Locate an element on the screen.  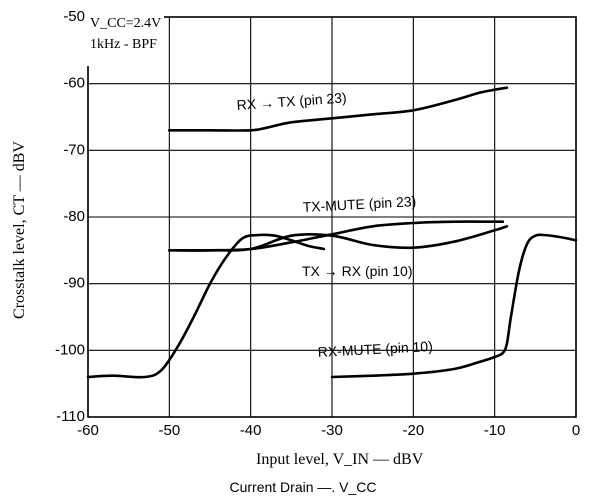
label-tx-mute: TX-MUTE (pin 23) is located at coordinates (359, 204).